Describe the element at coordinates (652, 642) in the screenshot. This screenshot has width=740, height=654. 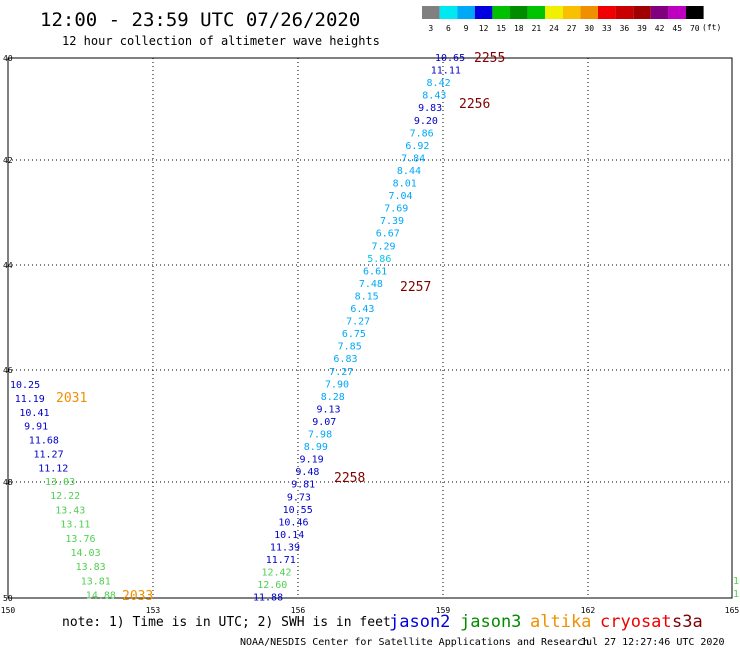
I see `footer-stamp: Jul 27 12:27:46 UTC 2020` at that location.